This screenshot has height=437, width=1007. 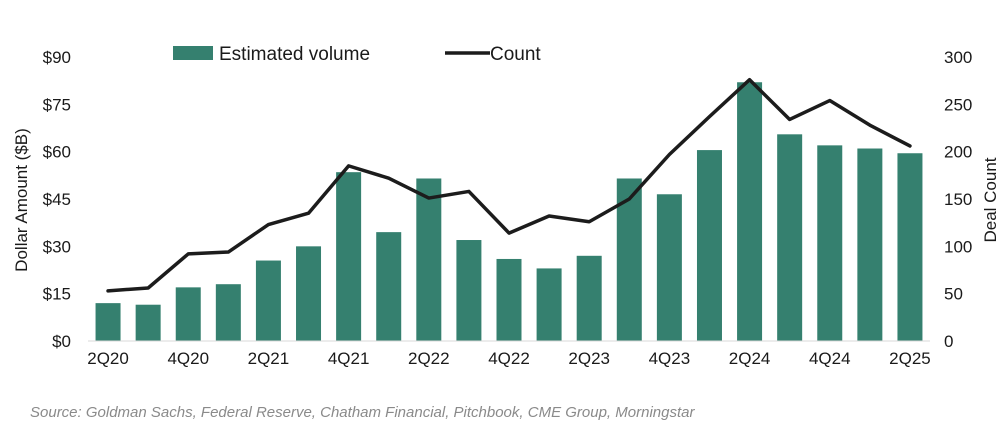 I want to click on x-tick-label: 4Q23, so click(x=670, y=358).